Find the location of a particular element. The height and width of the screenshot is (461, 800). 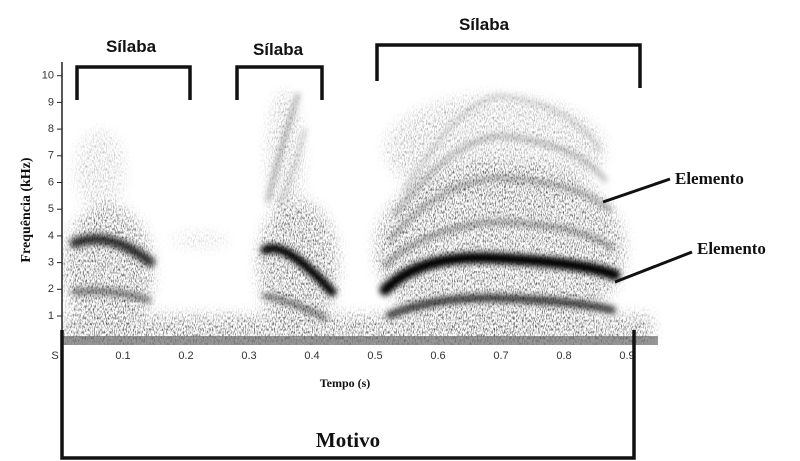

x-tick-label: 0.8 is located at coordinates (563, 356).